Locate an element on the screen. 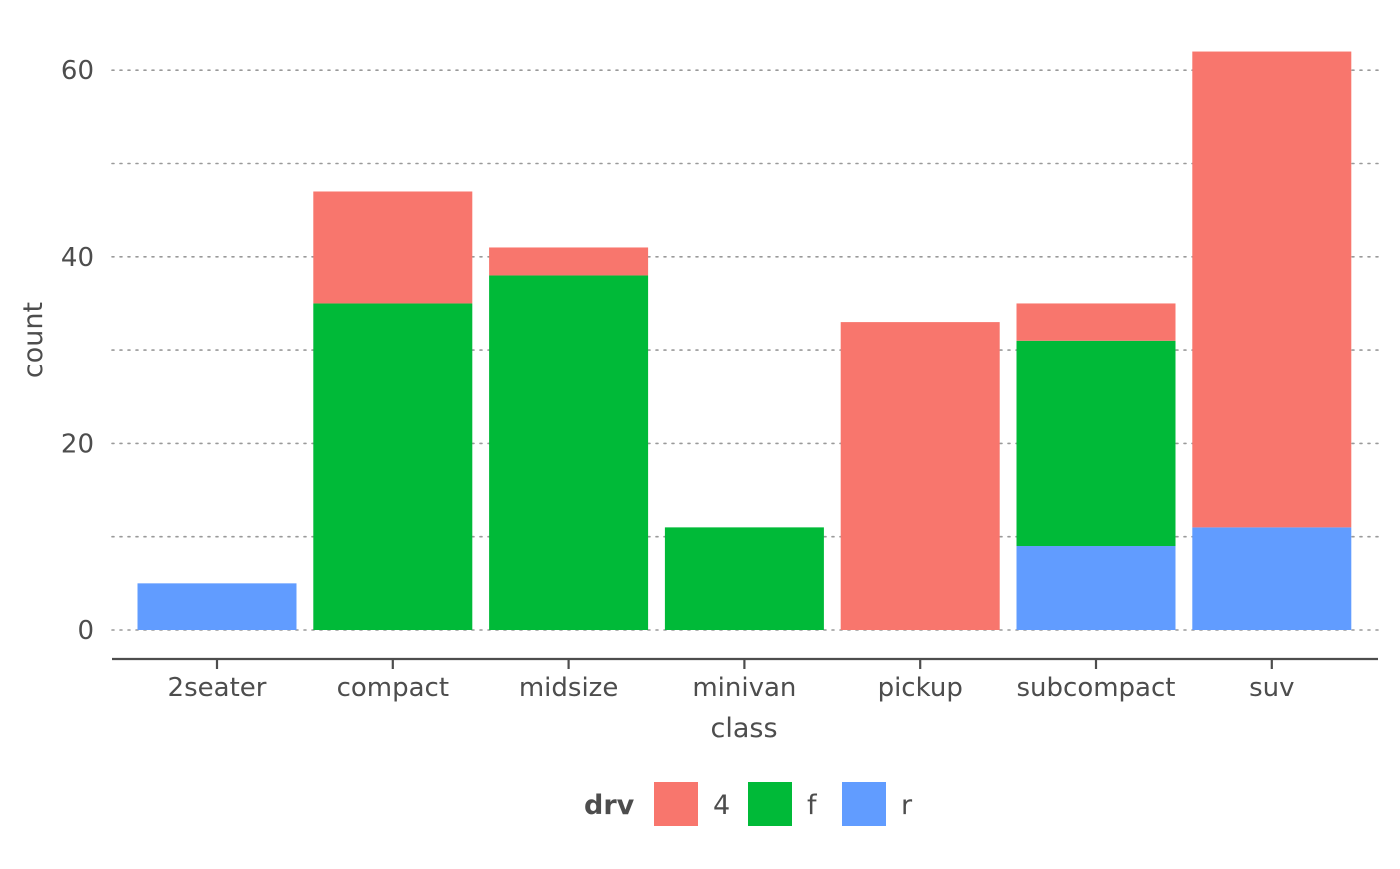 The height and width of the screenshot is (869, 1400). legend: drv 4 f r is located at coordinates (748, 804).